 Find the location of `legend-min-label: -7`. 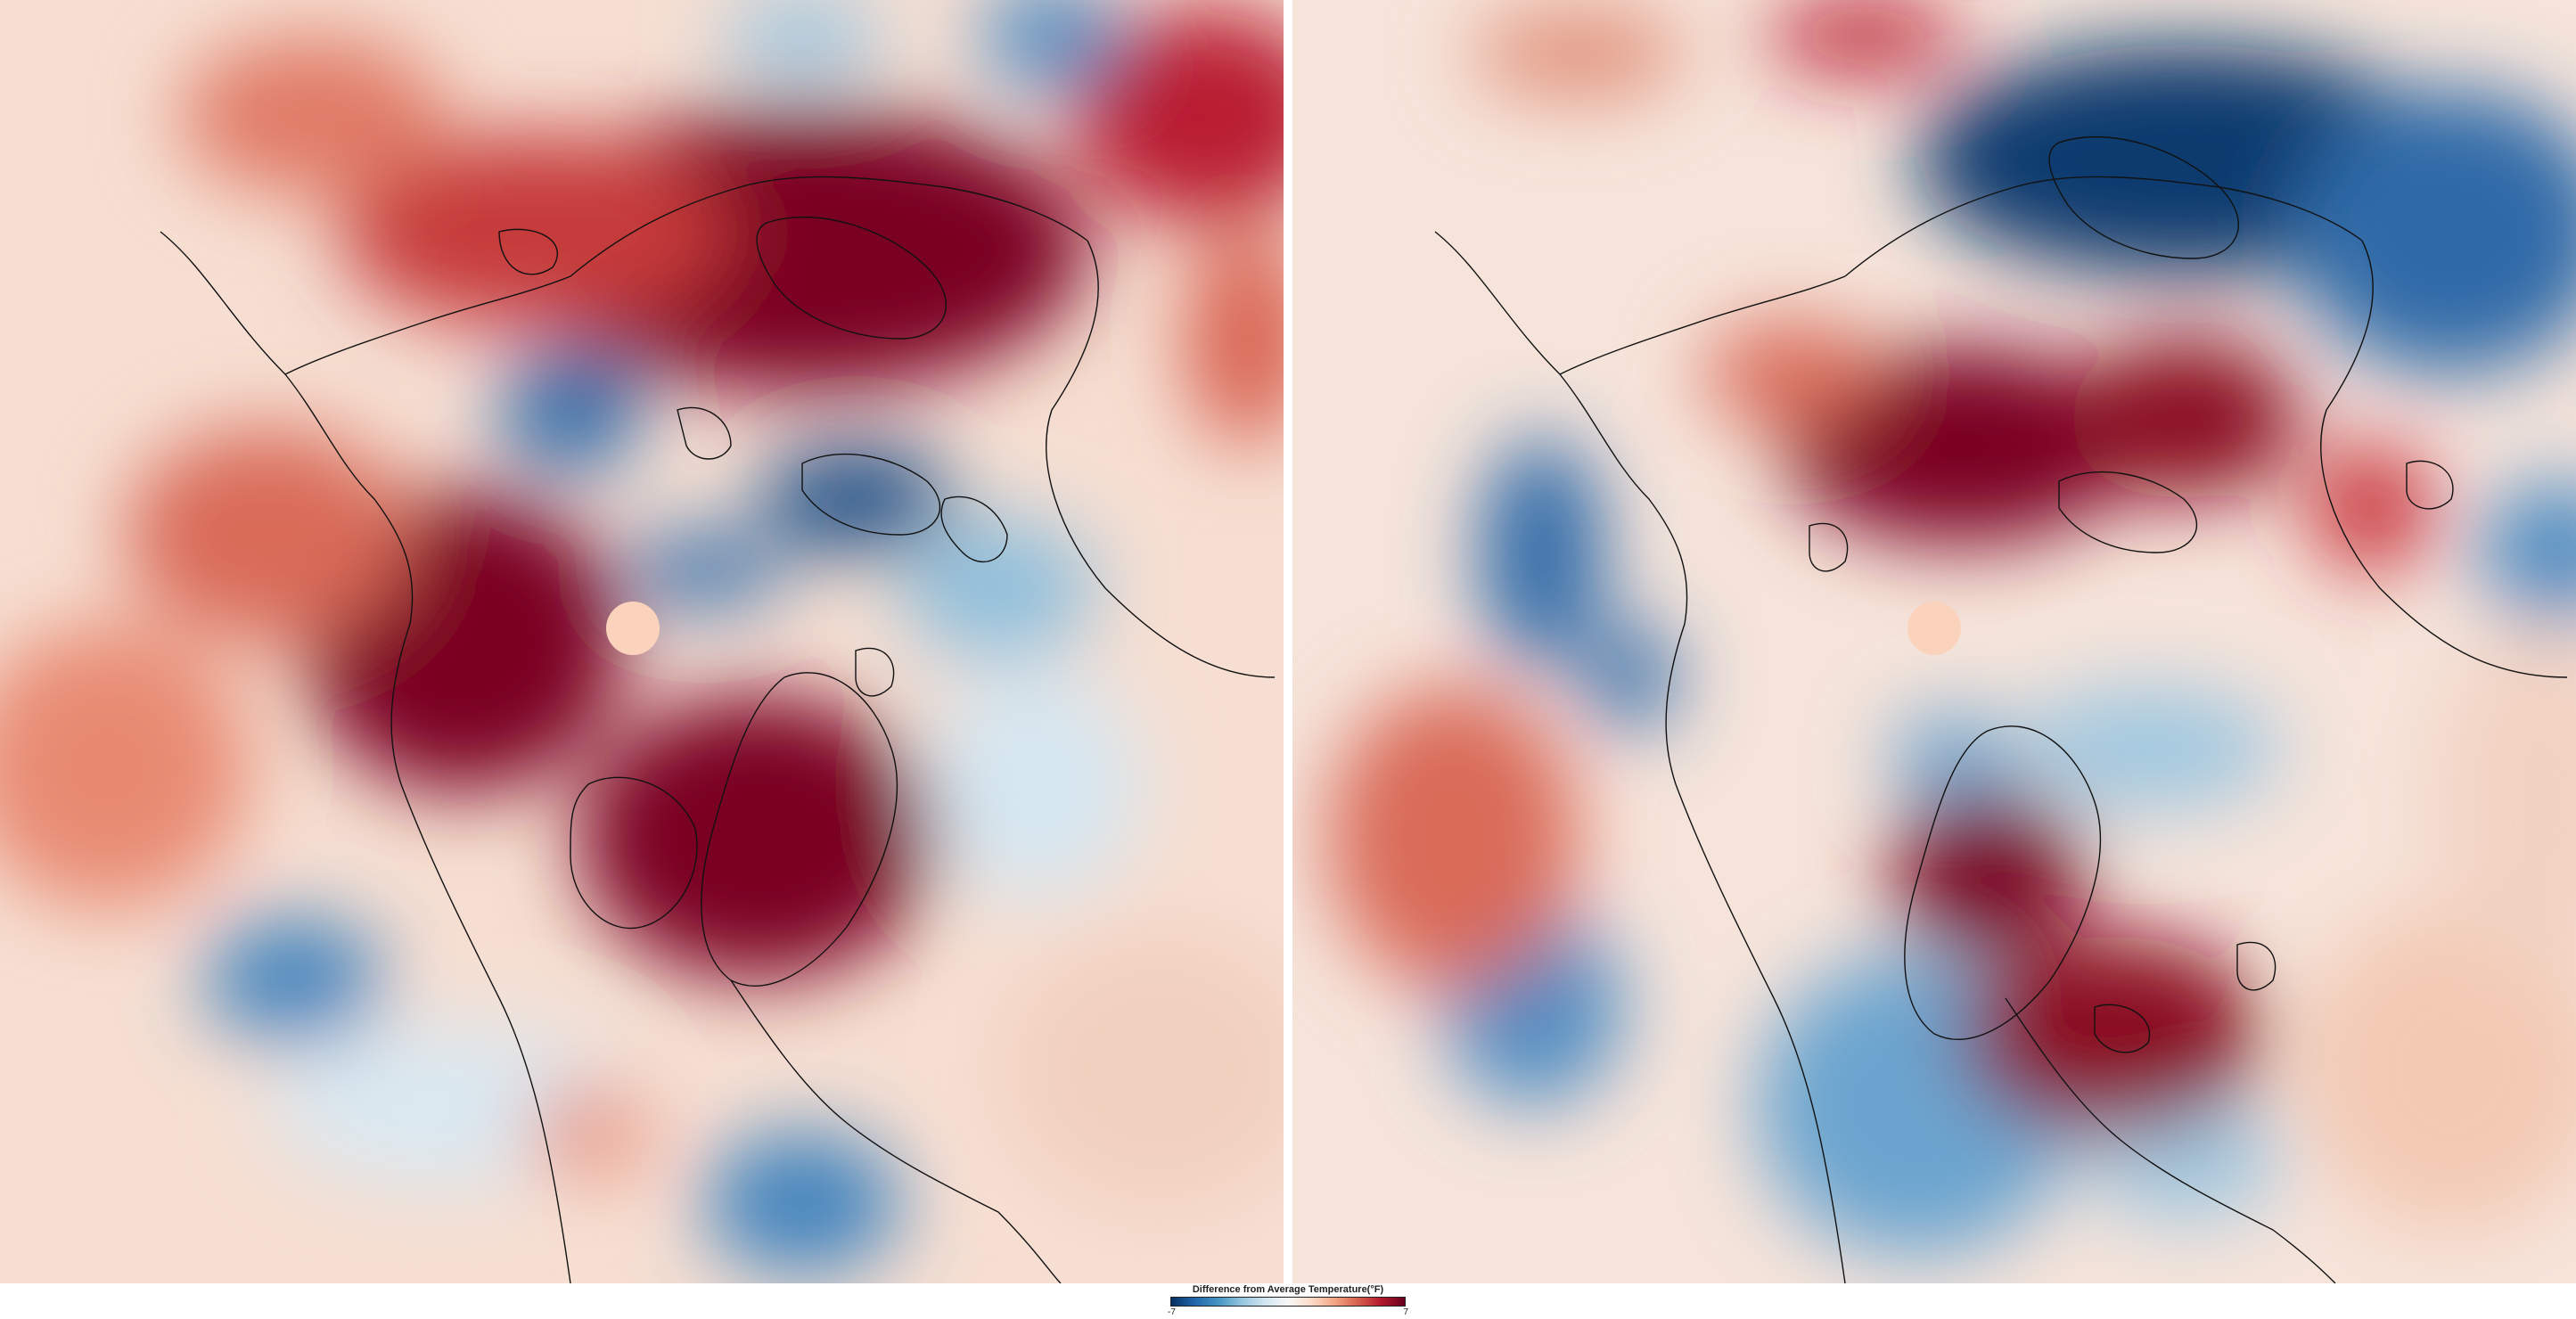

legend-min-label: -7 is located at coordinates (1172, 1312).